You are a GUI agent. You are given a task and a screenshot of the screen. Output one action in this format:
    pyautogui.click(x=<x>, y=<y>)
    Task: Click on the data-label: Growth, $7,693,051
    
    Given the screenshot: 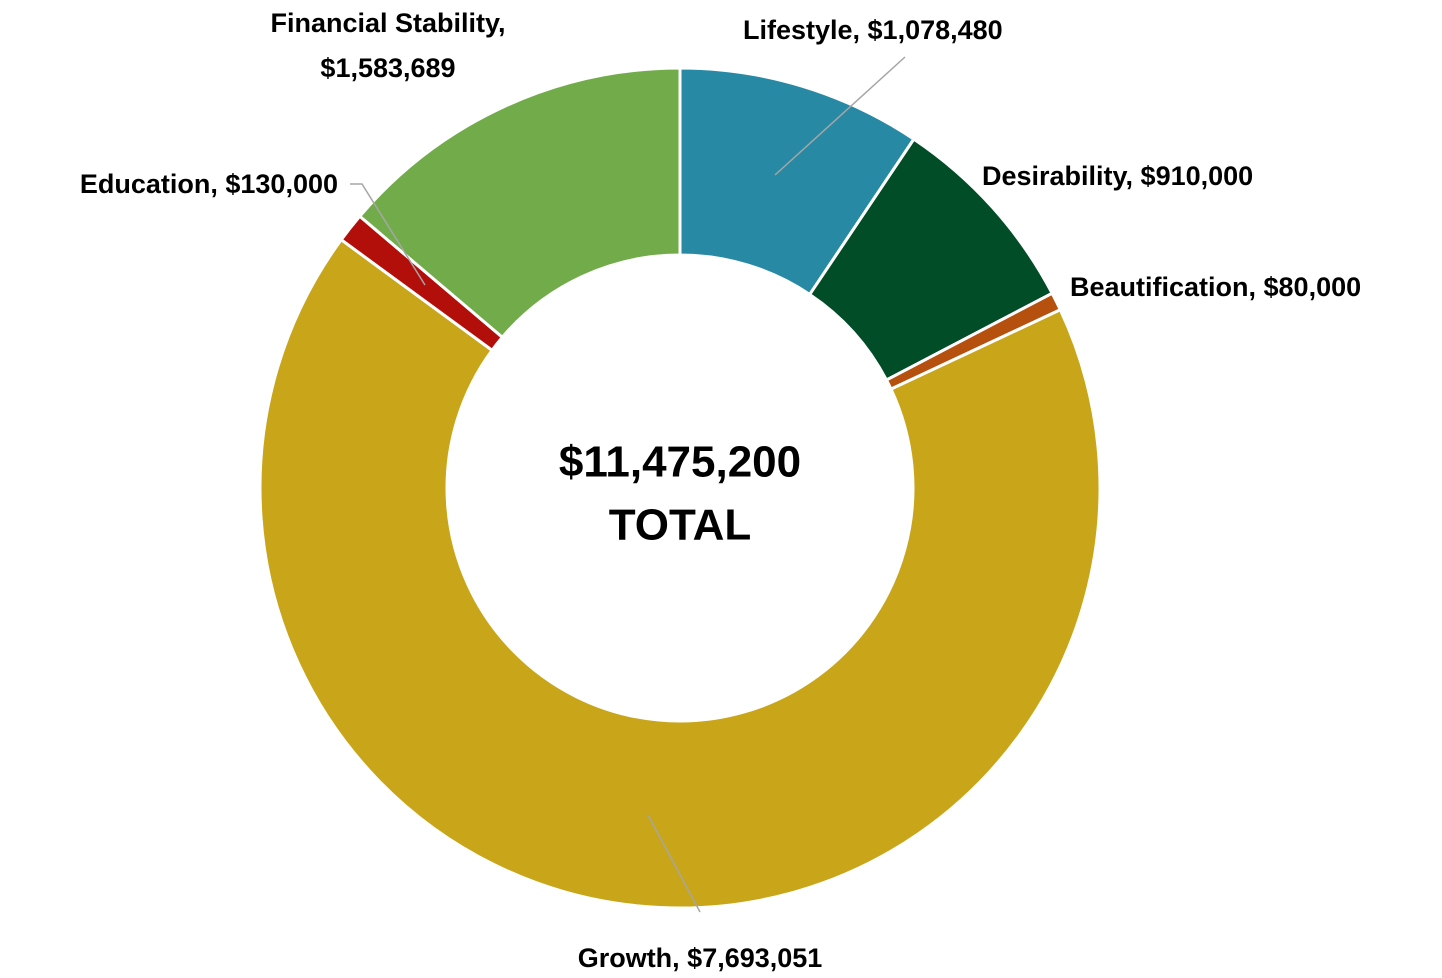 What is the action you would take?
    pyautogui.click(x=700, y=958)
    